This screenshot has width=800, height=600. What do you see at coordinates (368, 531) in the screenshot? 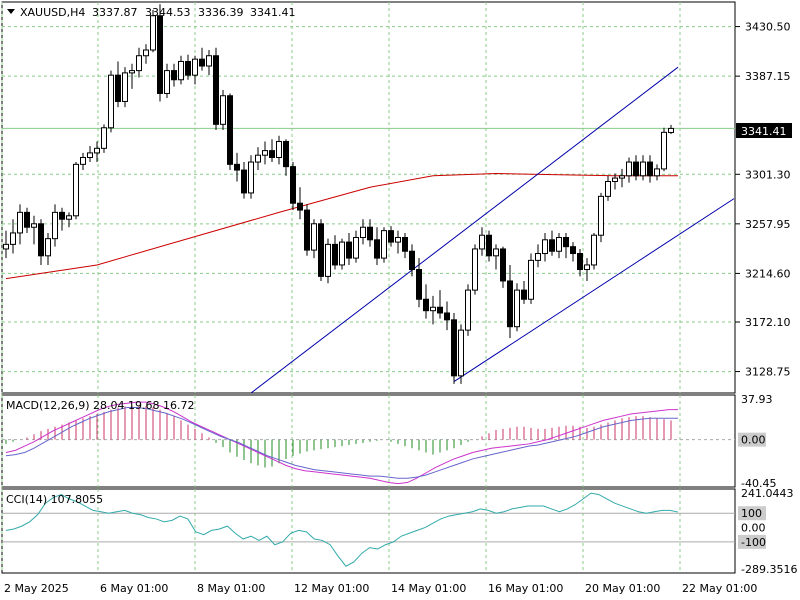
I see `cci-panel` at bounding box center [368, 531].